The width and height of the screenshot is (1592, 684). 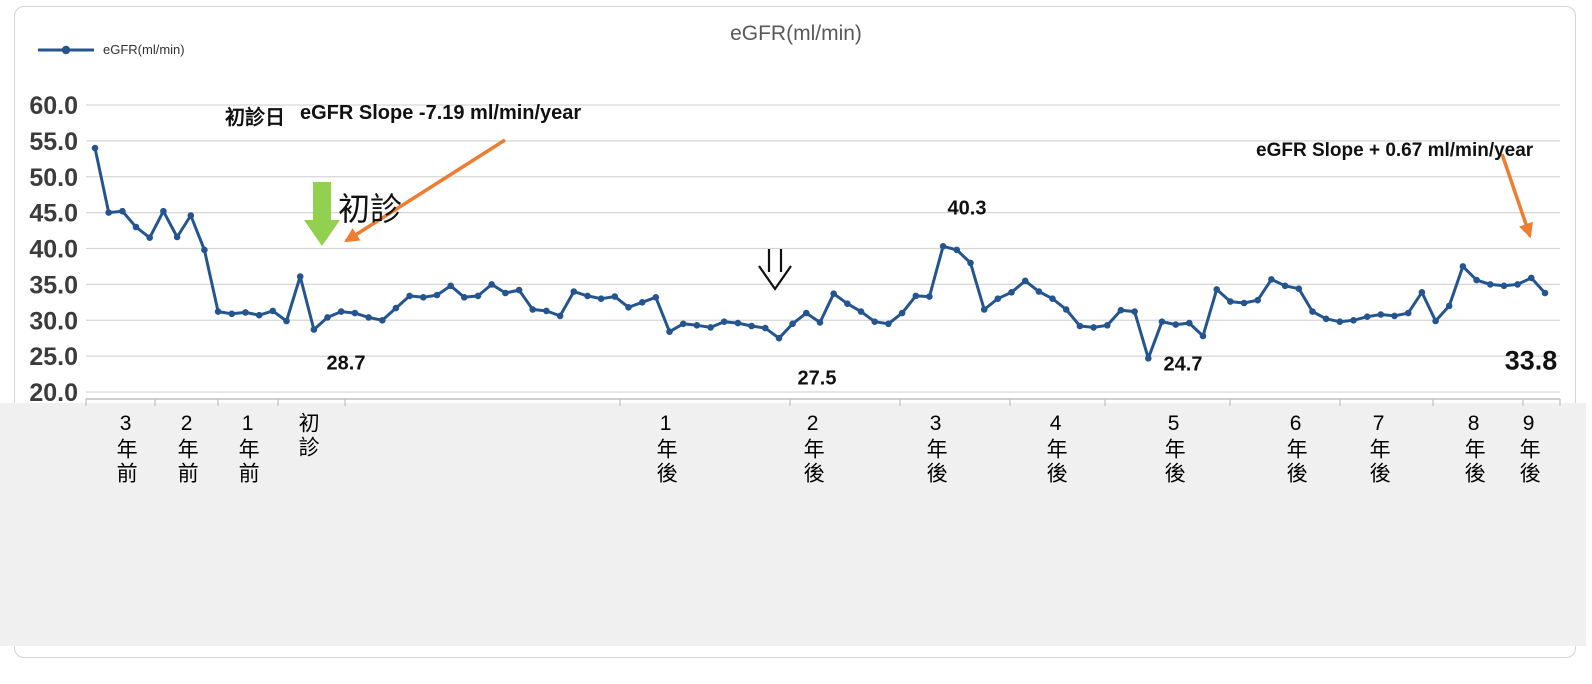 I want to click on slope-negative-label: eGFR Slope -7.19 ml/min/year, so click(x=441, y=113).